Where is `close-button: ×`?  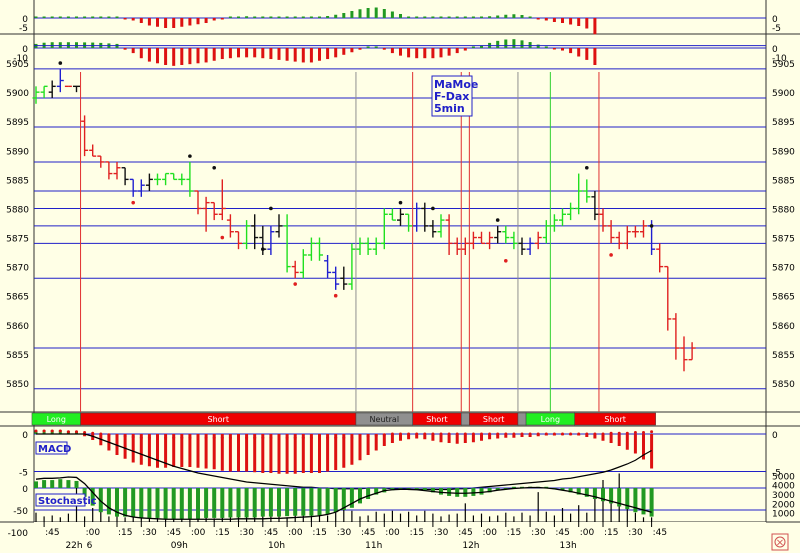
close-button: × is located at coordinates (780, 542).